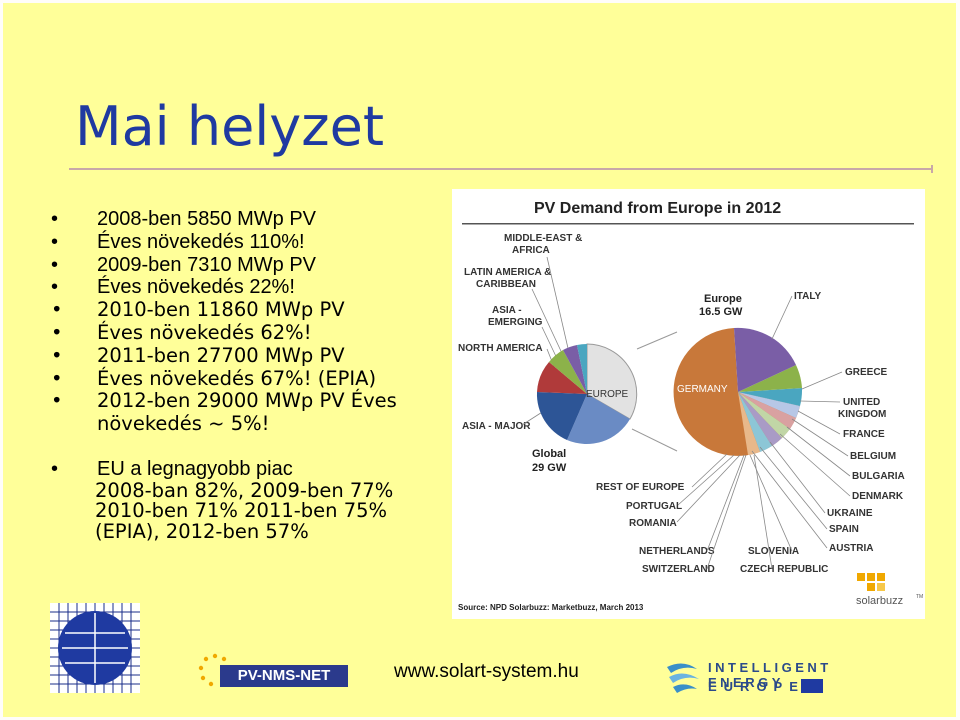 The height and width of the screenshot is (720, 960). I want to click on eu-line: 2008-ban 82%, 2009-ben 77%, so click(244, 490).